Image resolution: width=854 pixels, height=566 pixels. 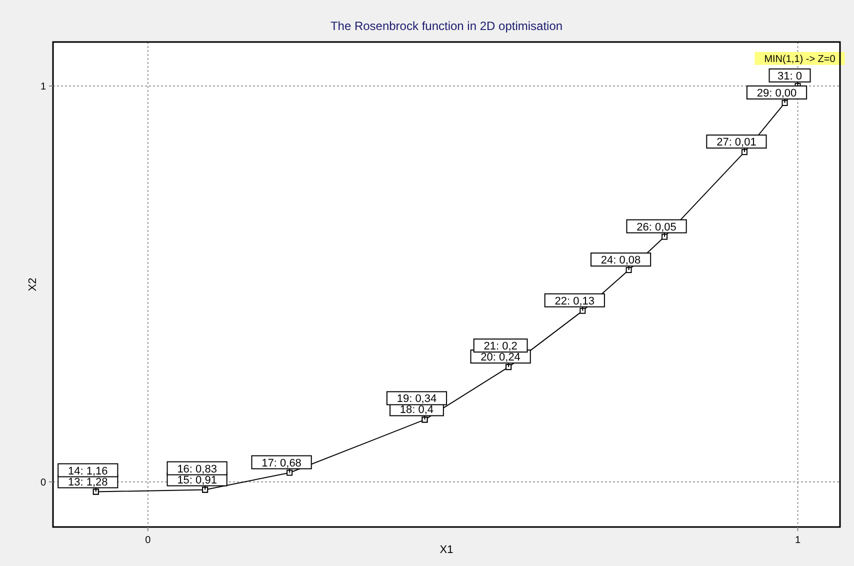 What do you see at coordinates (446, 26) in the screenshot?
I see `chart-title: The Rosenbrock function in 2D optimisation` at bounding box center [446, 26].